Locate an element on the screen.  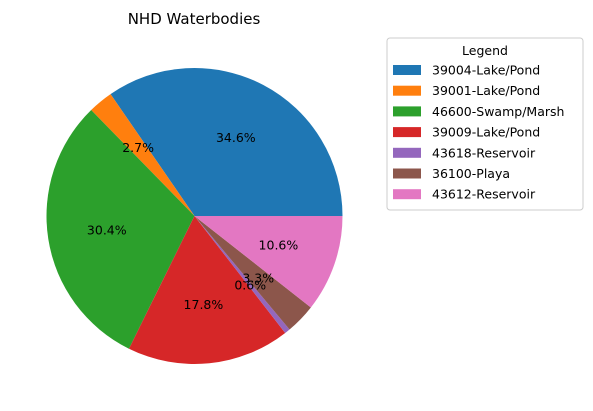
legend-label-0: 39004-Lake/Pond is located at coordinates (486, 70).